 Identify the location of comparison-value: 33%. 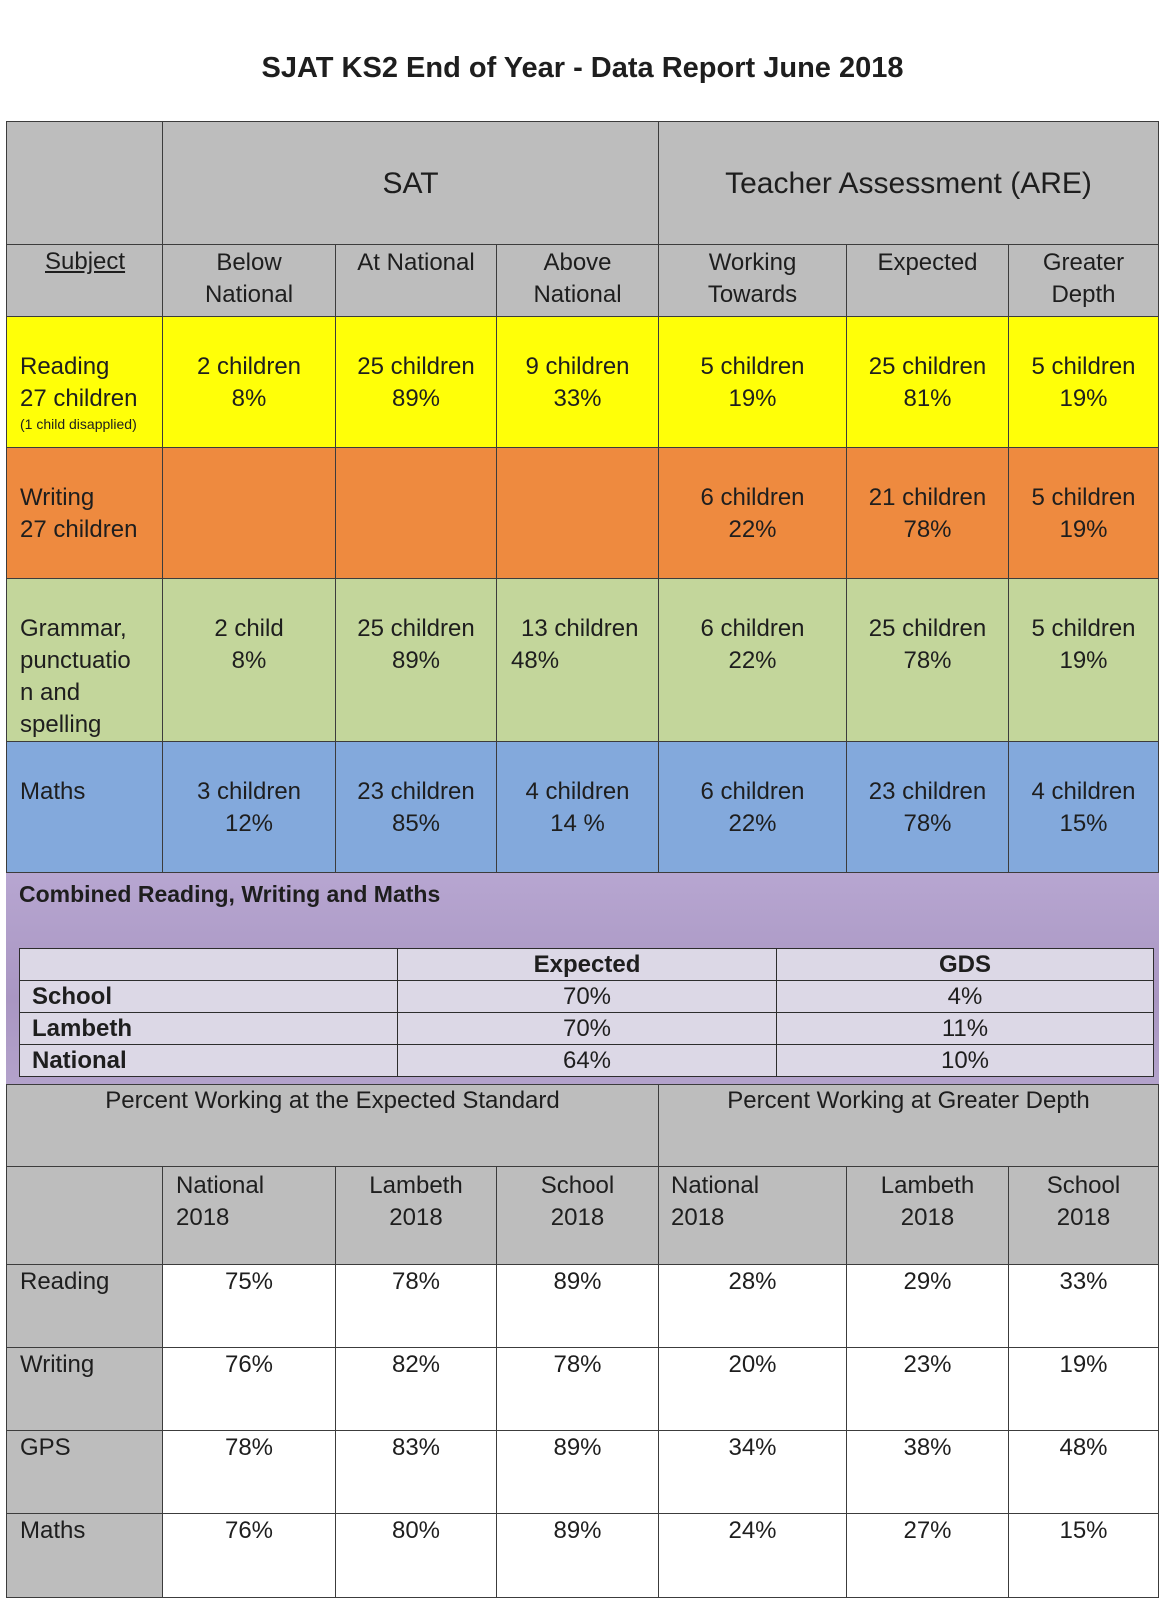
(1084, 1306).